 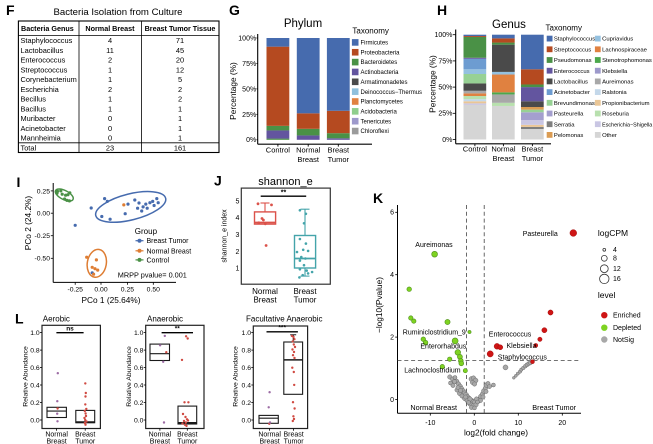 I want to click on svg-text: Pasteurella, so click(x=540, y=234).